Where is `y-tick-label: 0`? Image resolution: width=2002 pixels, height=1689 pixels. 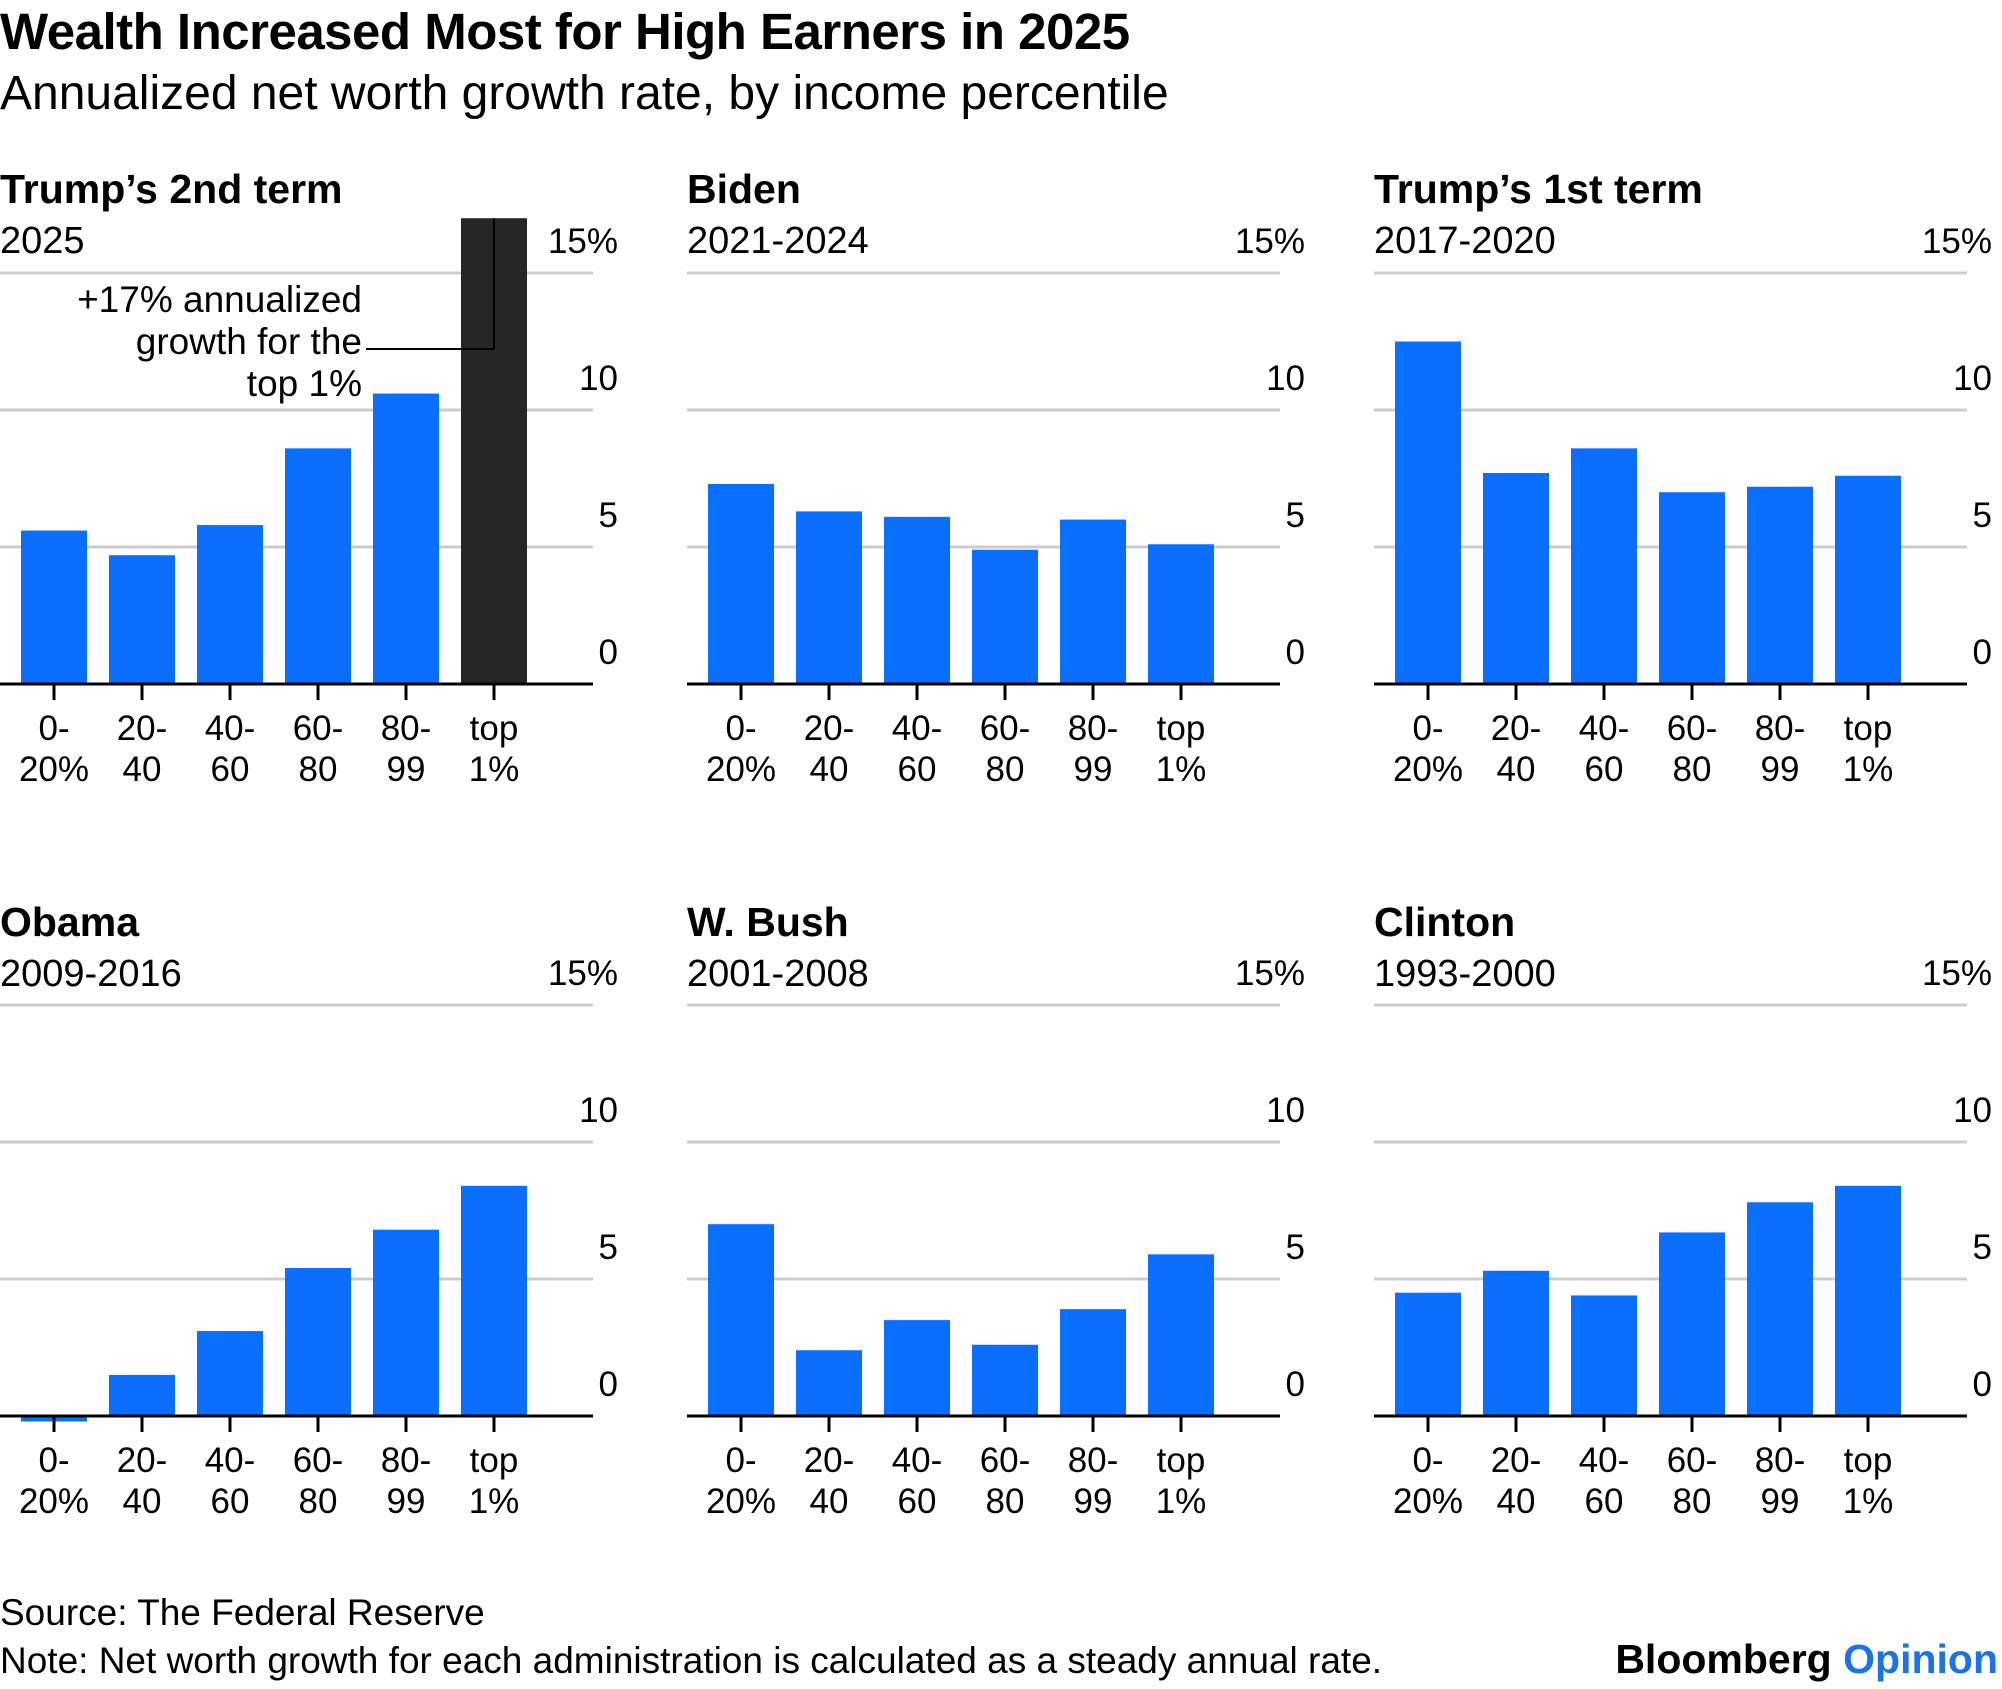 y-tick-label: 0 is located at coordinates (1982, 1384).